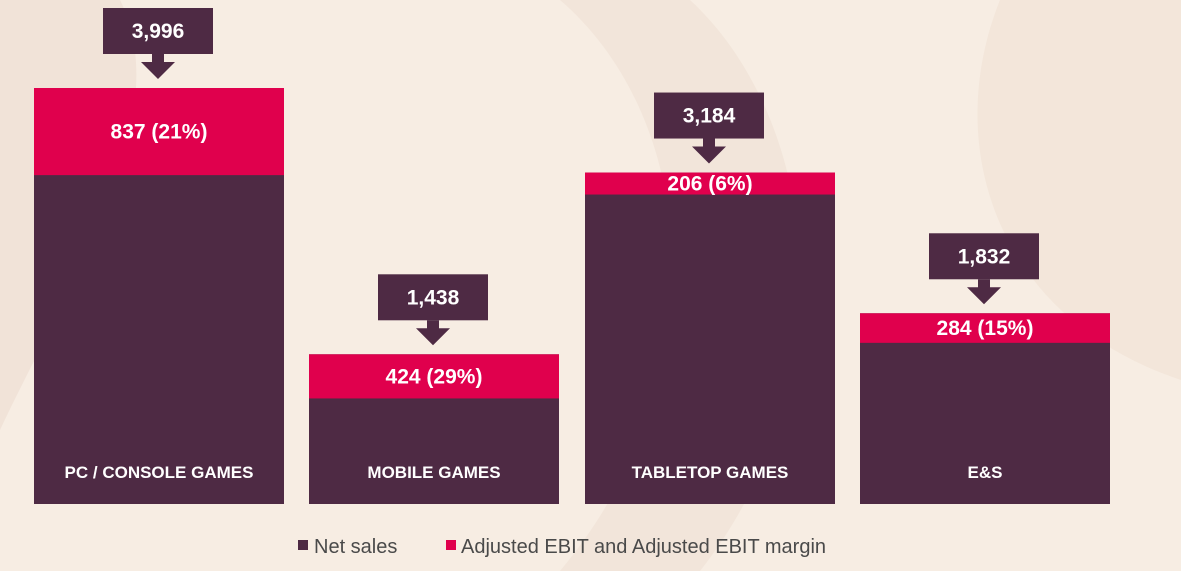  I want to click on net-sales-bar-e-s, so click(985, 408).